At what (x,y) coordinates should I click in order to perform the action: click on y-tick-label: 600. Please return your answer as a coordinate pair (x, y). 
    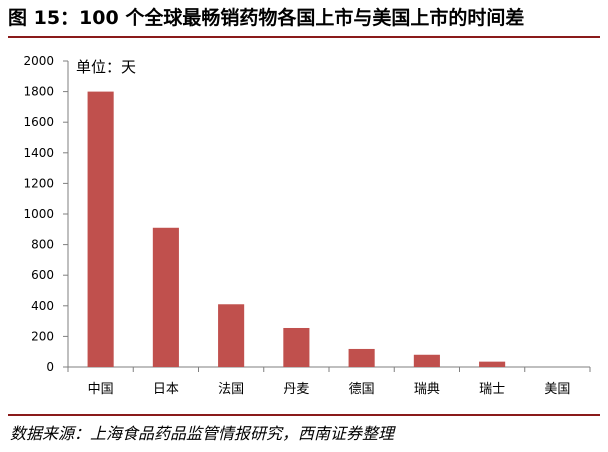
    Looking at the image, I should click on (42, 275).